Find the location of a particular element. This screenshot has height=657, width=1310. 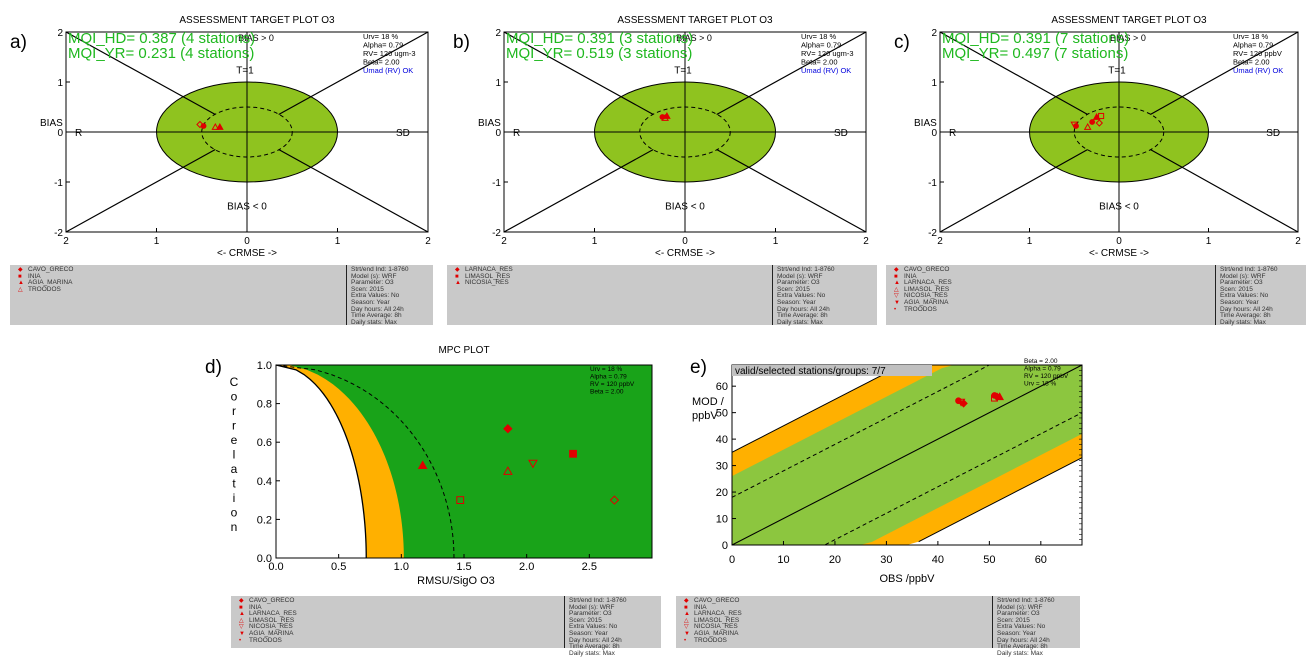

limit-curve is located at coordinates (321, 461).